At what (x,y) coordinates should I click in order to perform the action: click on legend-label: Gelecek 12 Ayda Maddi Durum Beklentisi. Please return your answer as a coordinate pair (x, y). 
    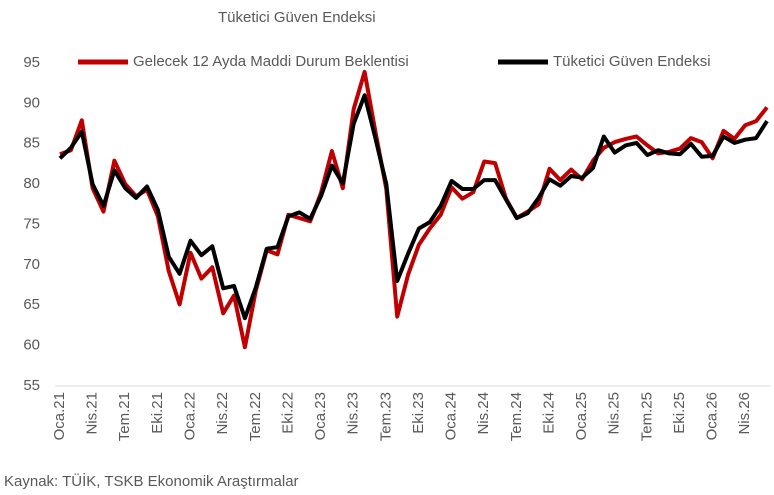
    Looking at the image, I should click on (271, 61).